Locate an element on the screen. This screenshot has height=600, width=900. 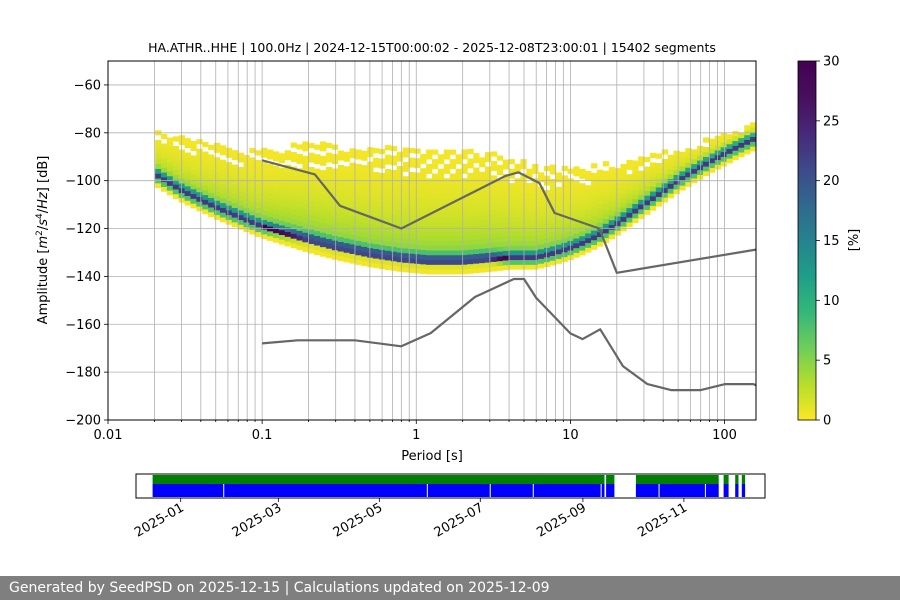
nhnm-curve is located at coordinates (508, 216).